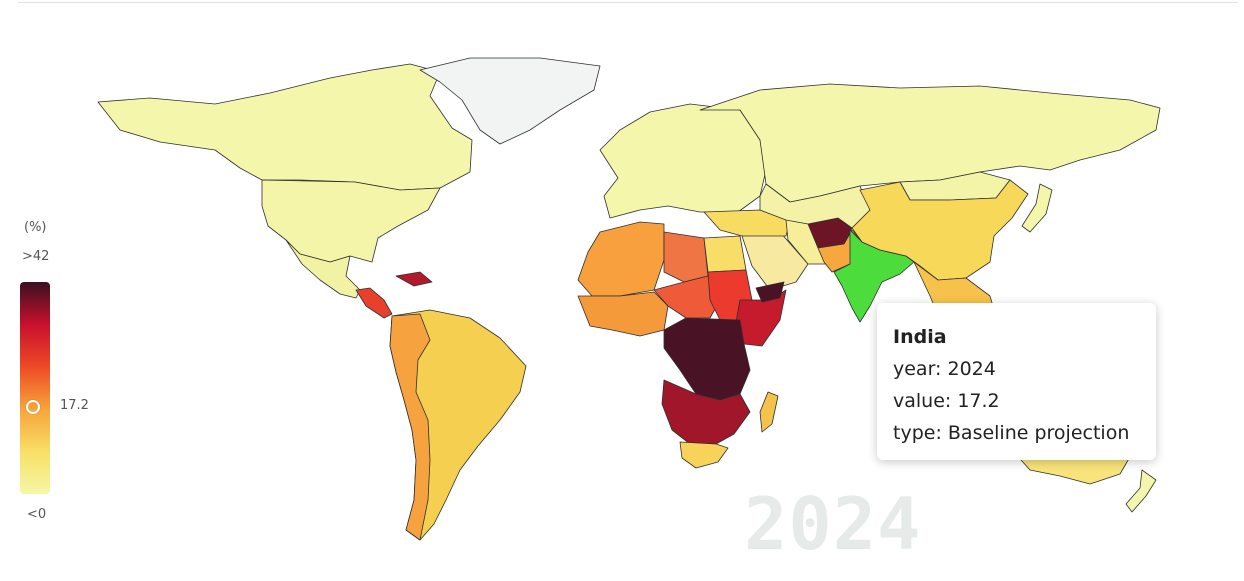  What do you see at coordinates (725, 254) in the screenshot?
I see `region-egypt` at bounding box center [725, 254].